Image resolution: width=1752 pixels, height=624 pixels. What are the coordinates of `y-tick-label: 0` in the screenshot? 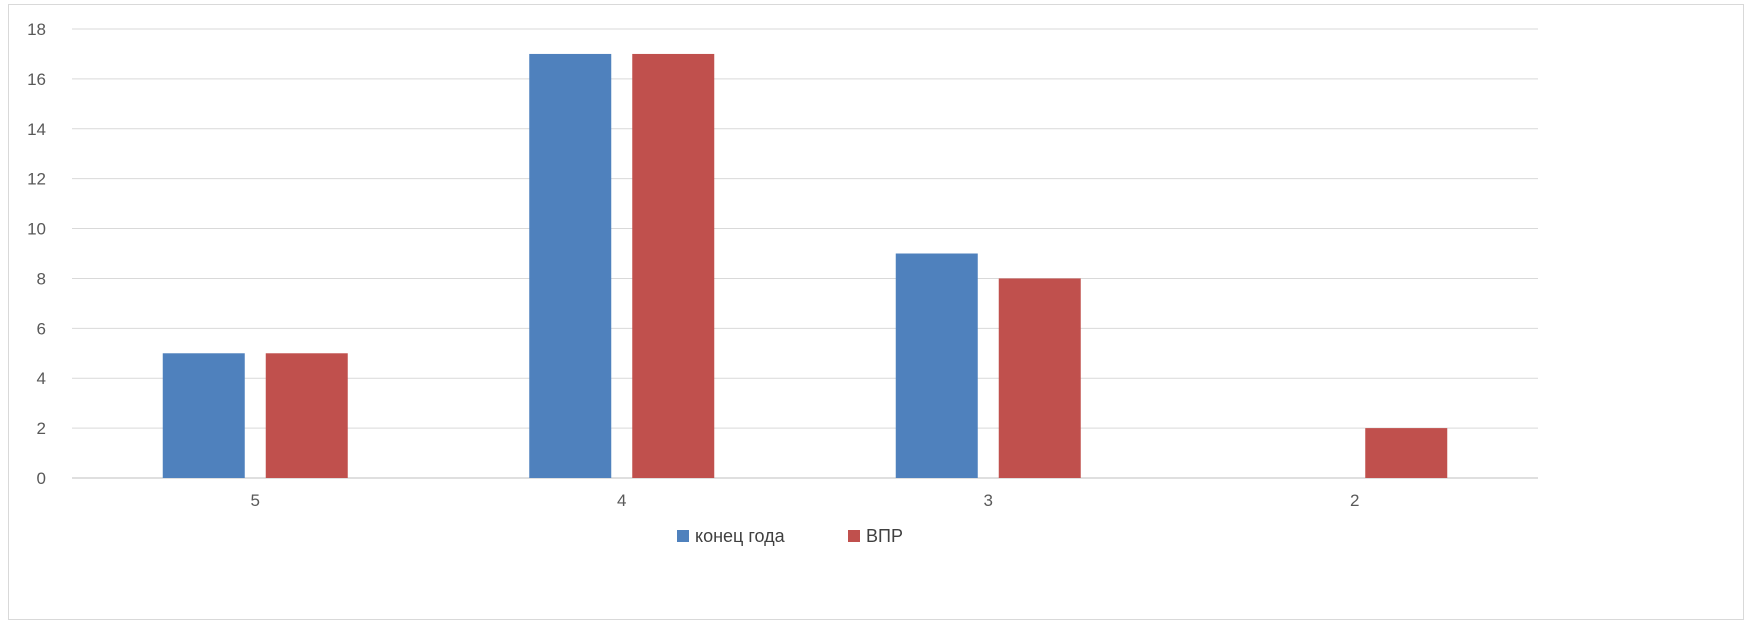 It's located at (41, 478).